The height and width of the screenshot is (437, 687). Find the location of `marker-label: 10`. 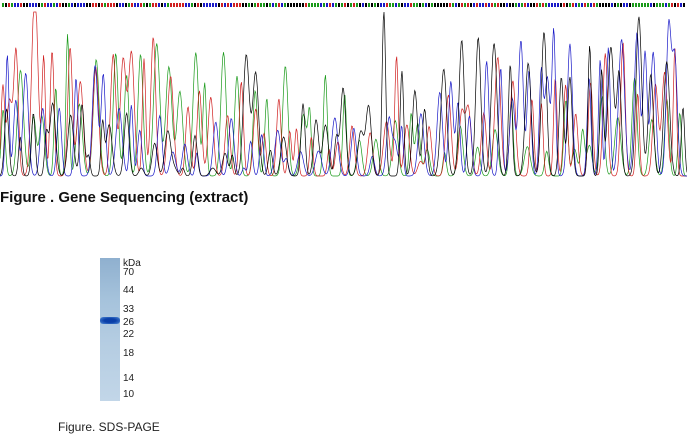

marker-label: 10 is located at coordinates (129, 394).